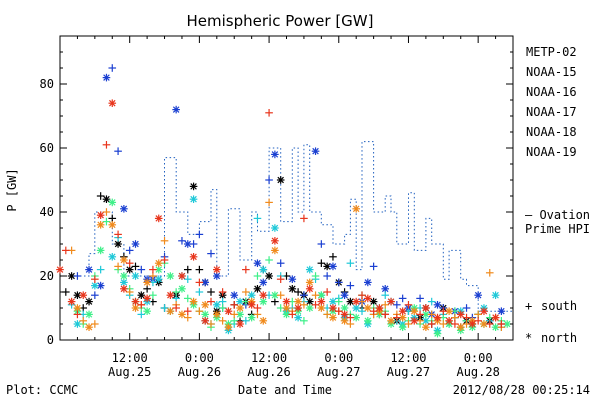 The image size is (600, 400). Describe the element at coordinates (269, 358) in the screenshot. I see `x-tick-time-label: 12:00` at that location.